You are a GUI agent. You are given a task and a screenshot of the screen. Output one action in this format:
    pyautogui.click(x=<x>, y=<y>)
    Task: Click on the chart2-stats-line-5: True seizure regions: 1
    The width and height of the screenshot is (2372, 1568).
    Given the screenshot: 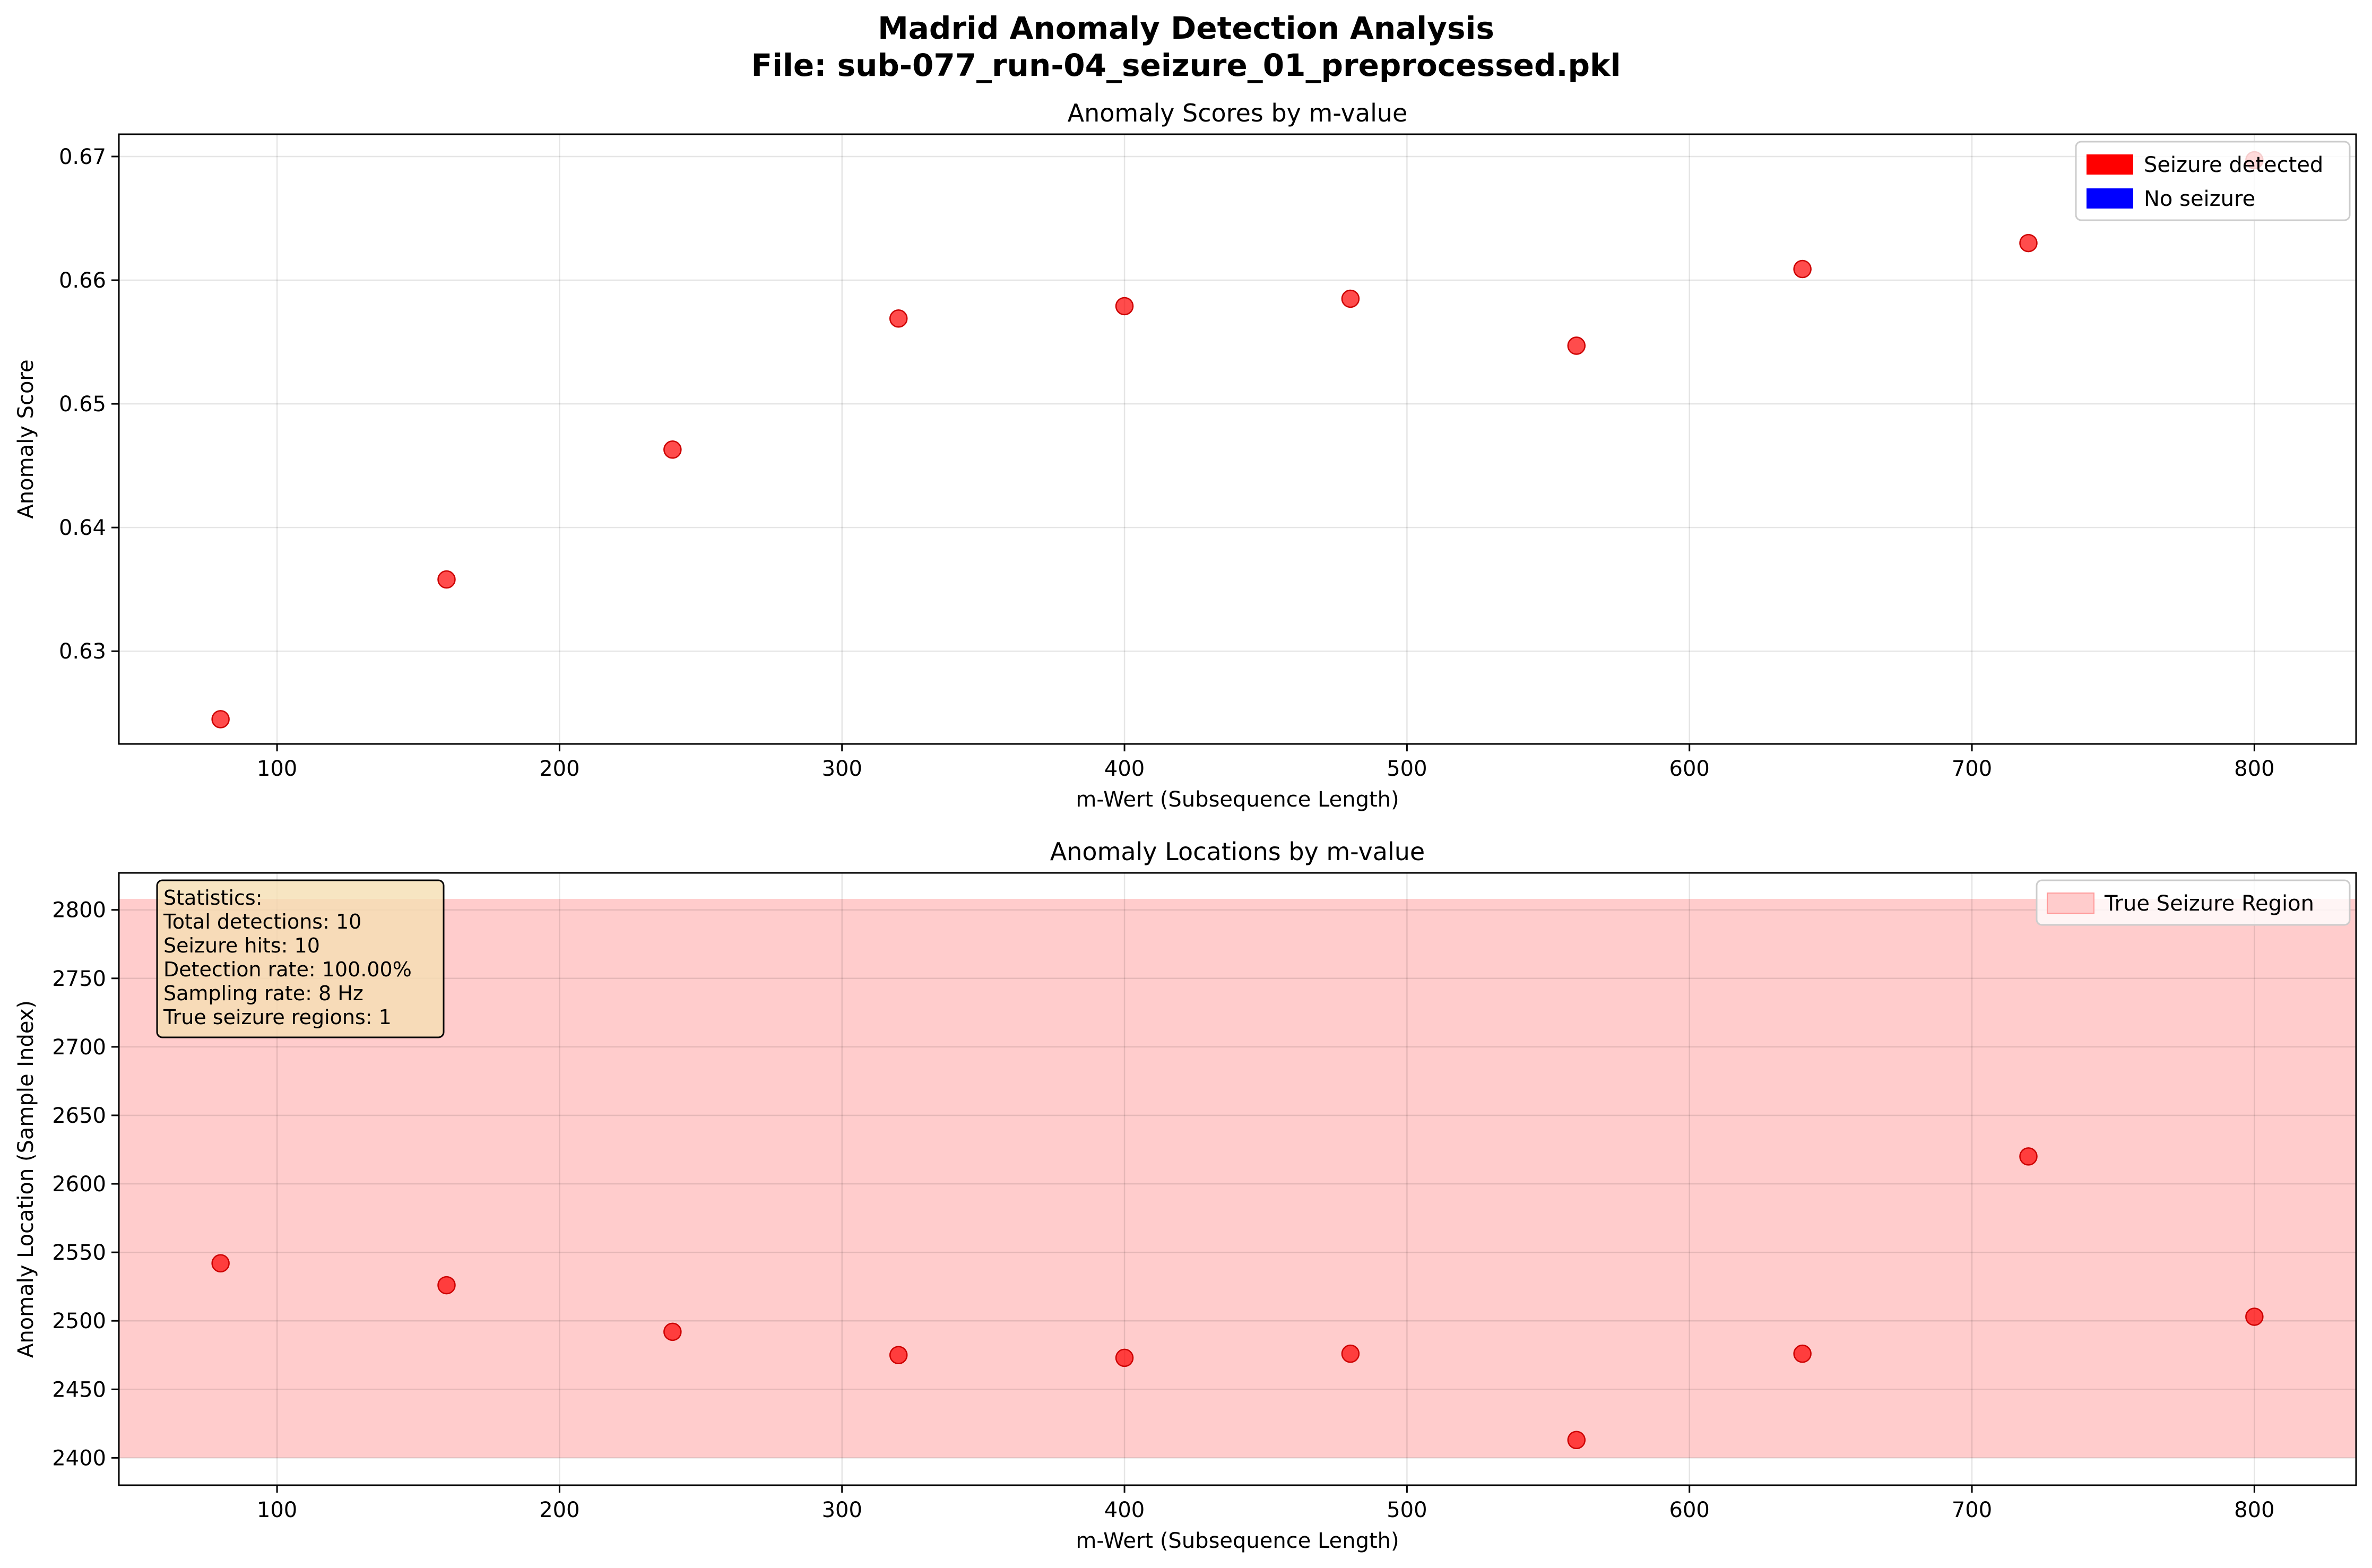 What is the action you would take?
    pyautogui.click(x=277, y=1017)
    